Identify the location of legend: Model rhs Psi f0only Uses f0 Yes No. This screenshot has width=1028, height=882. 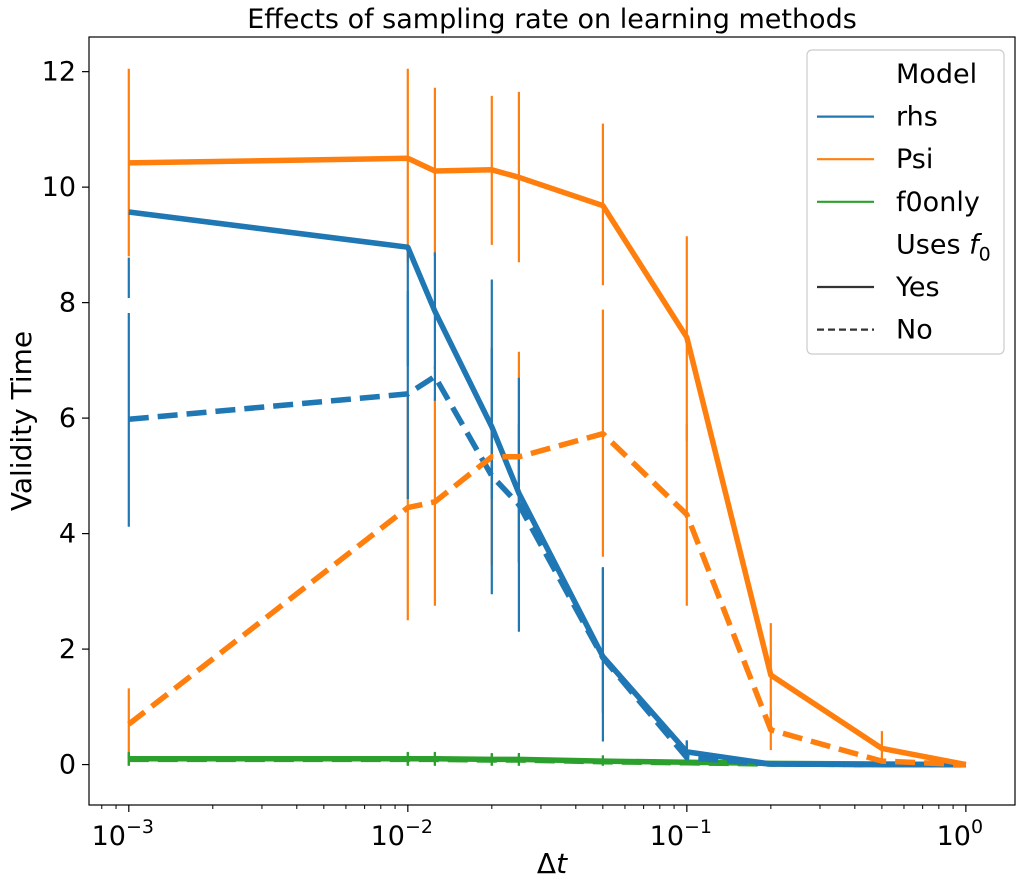
(905, 202).